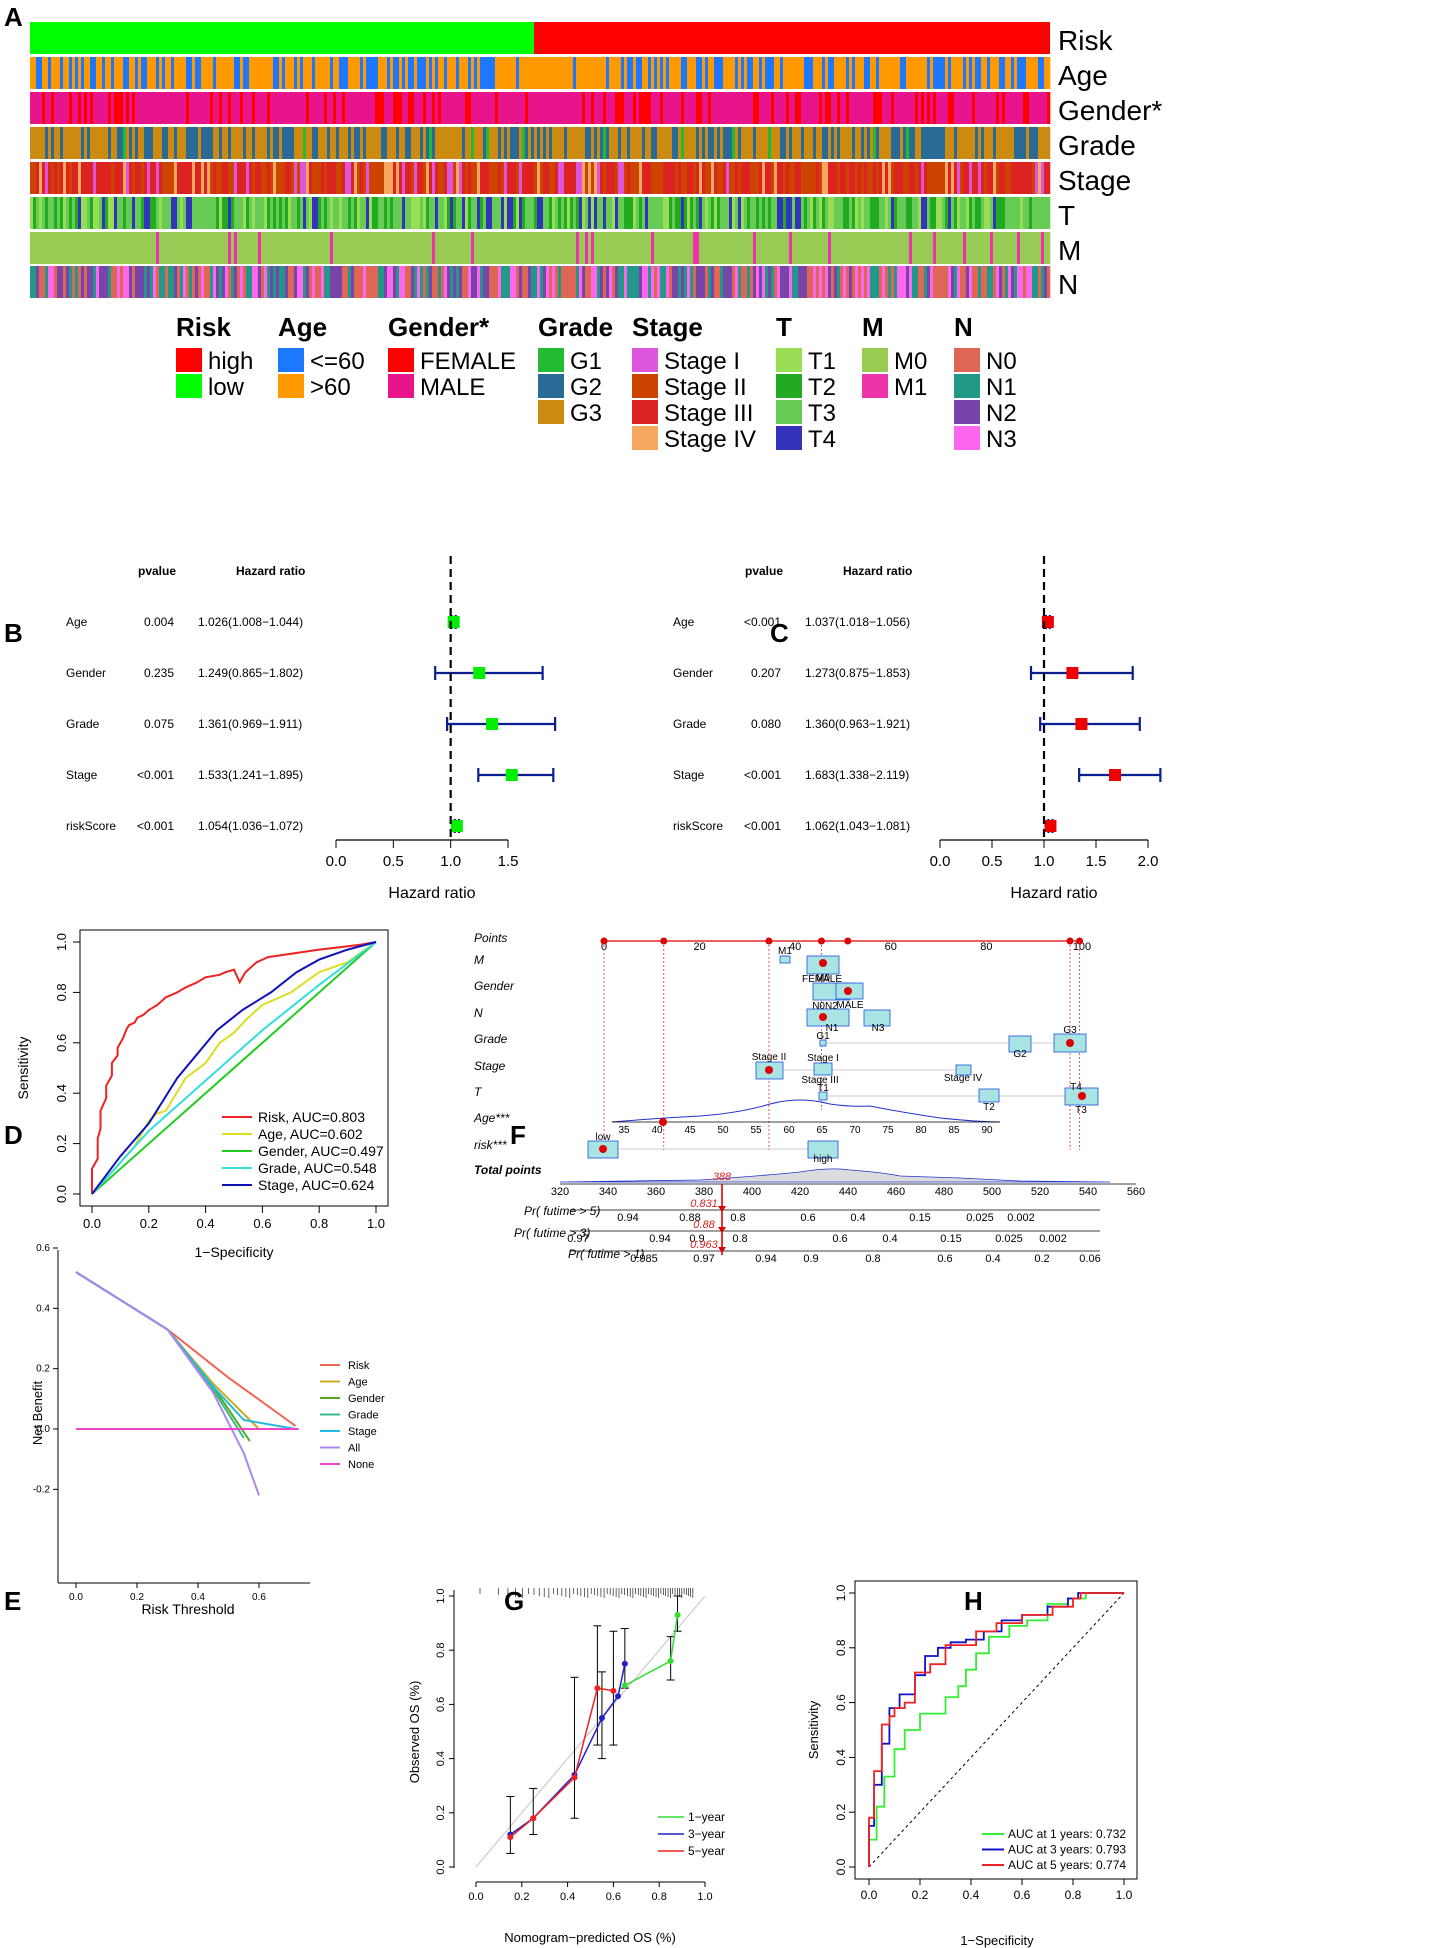 The height and width of the screenshot is (1948, 1440). Describe the element at coordinates (575, 327) in the screenshot. I see `legend-title: Grade` at that location.